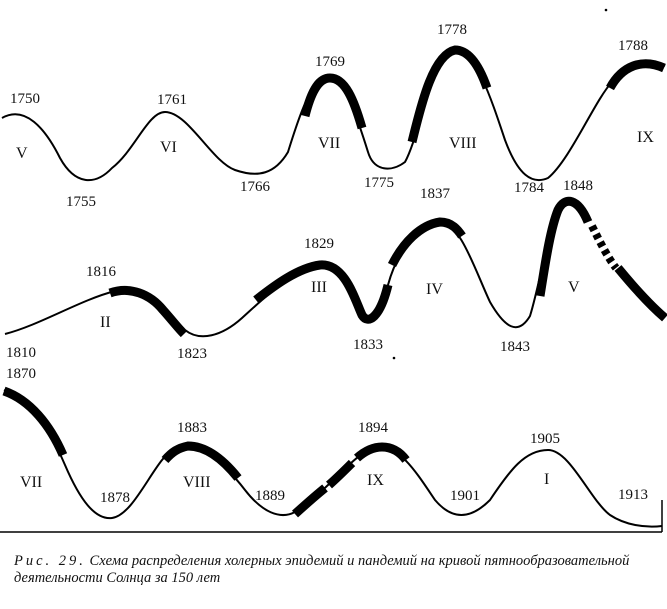 The height and width of the screenshot is (609, 667). Describe the element at coordinates (515, 347) in the screenshot. I see `year-label: 1843` at that location.